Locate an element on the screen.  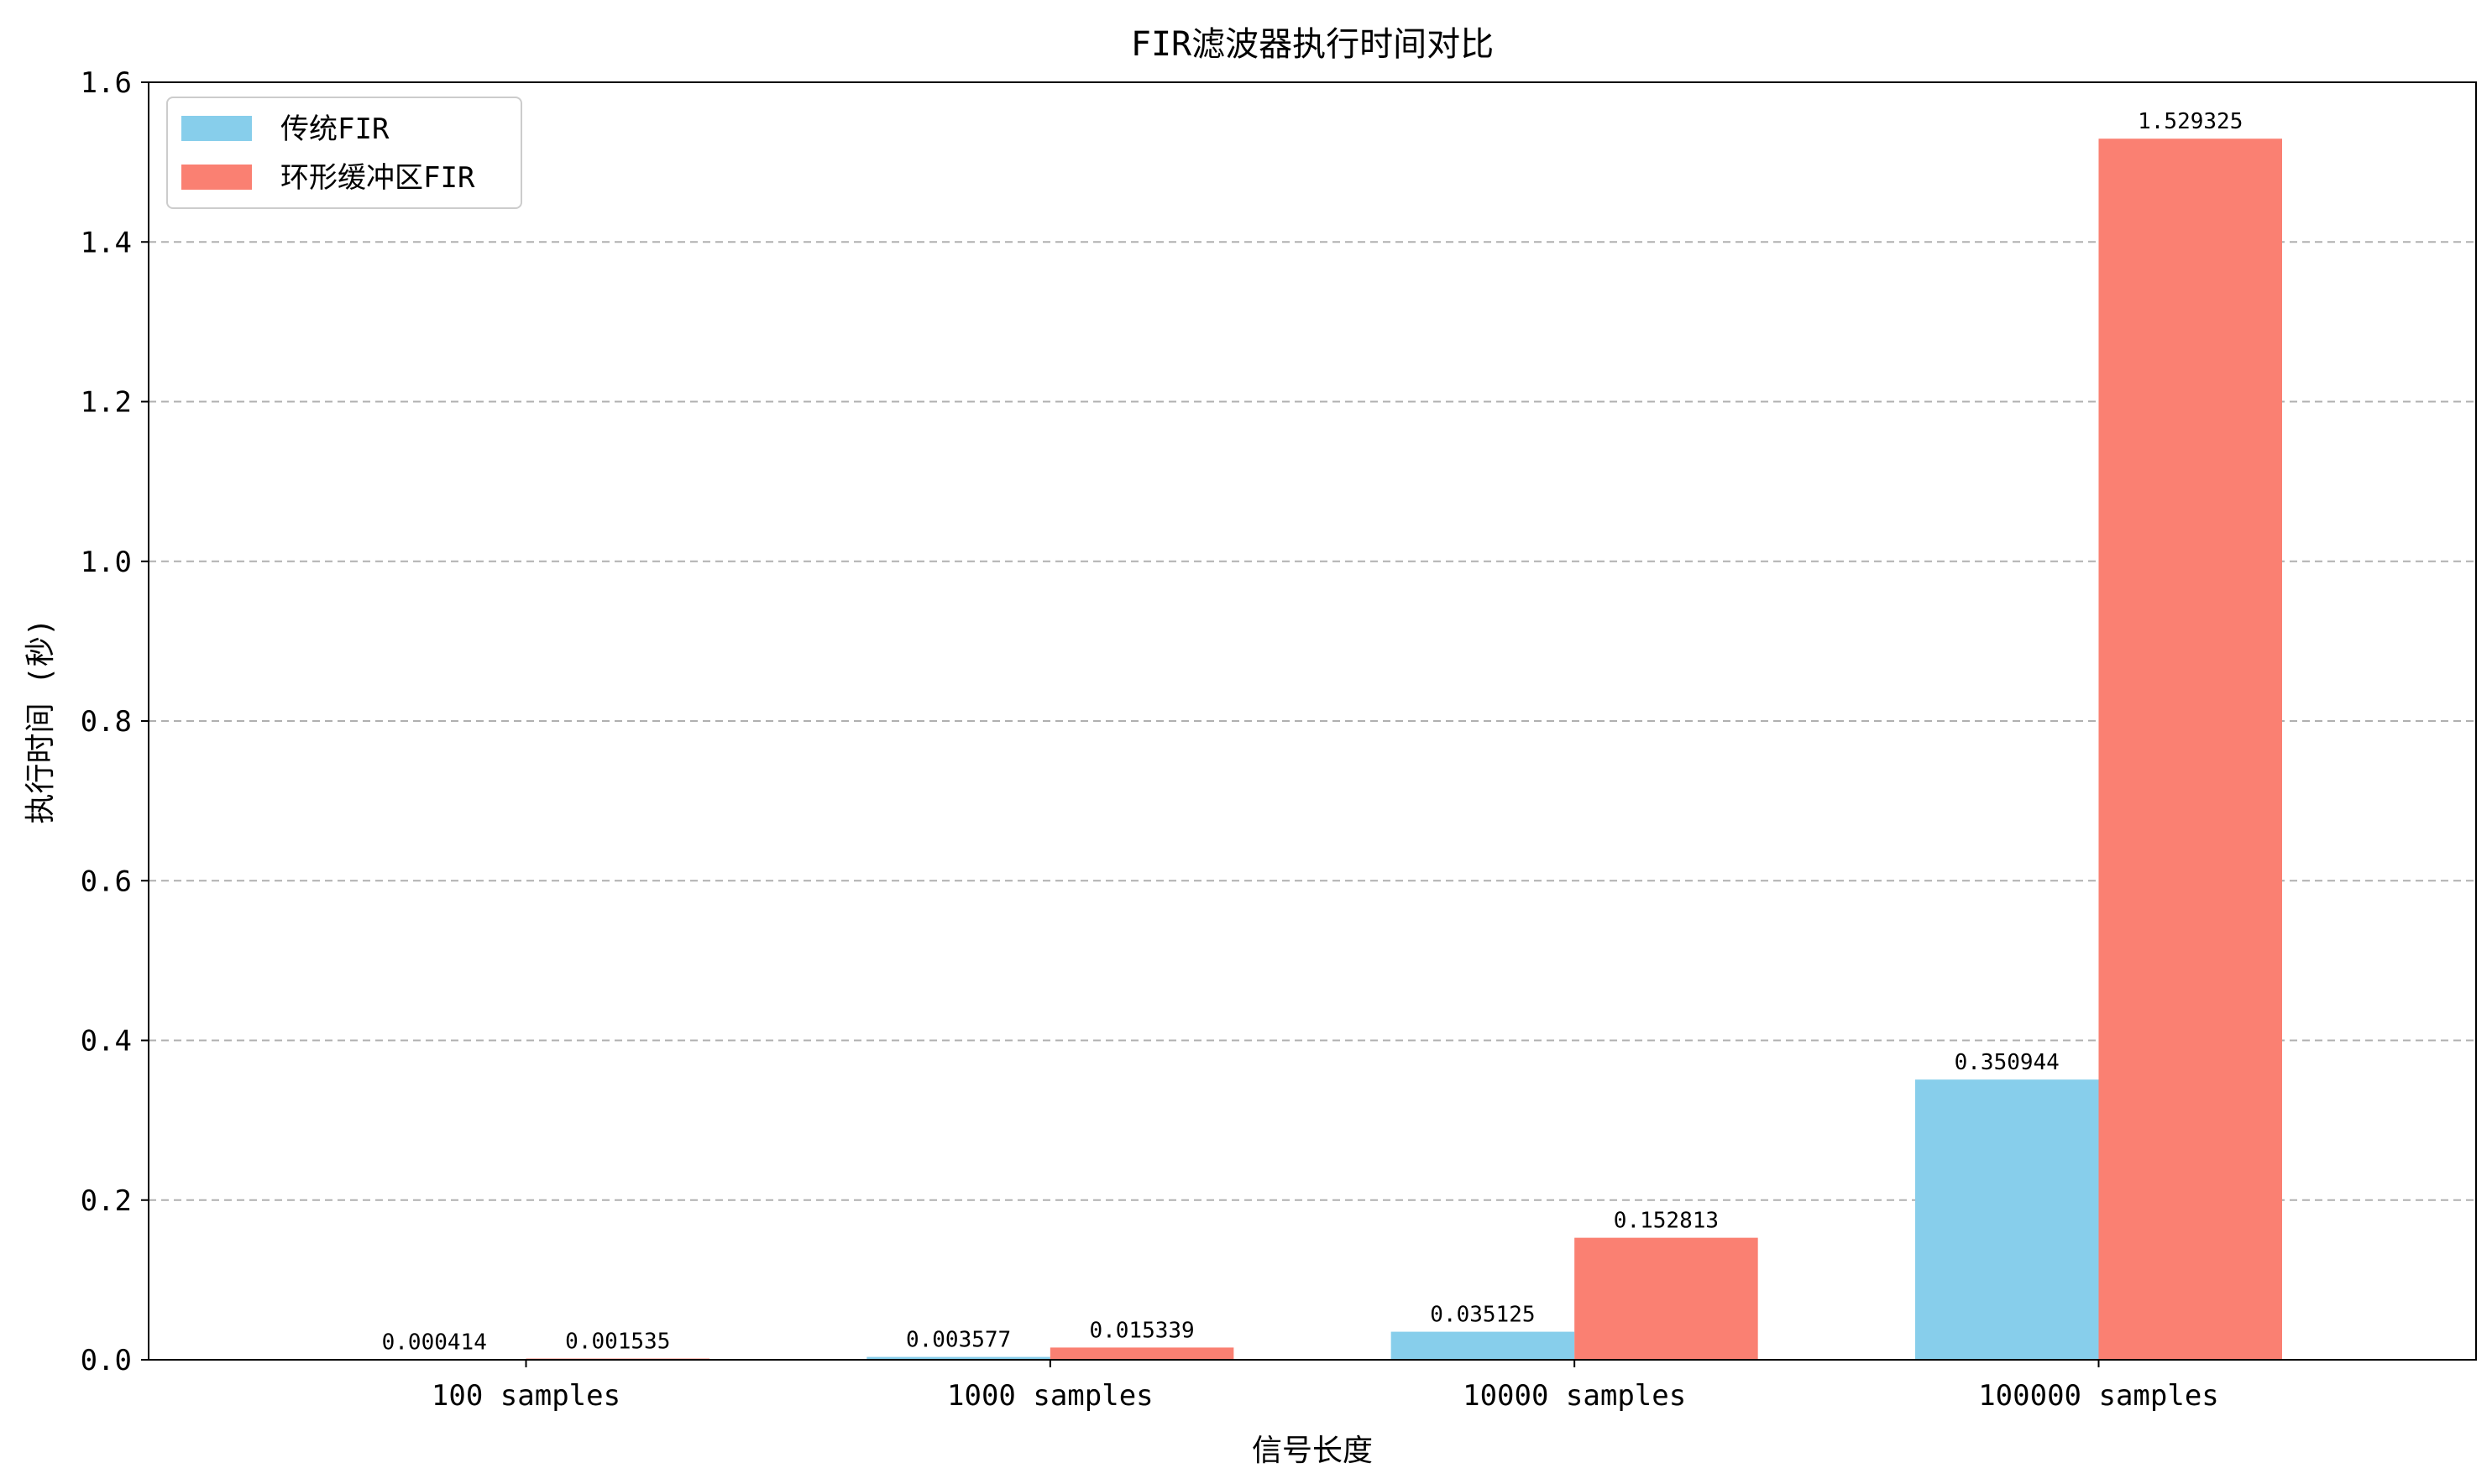
legend: 传统FIR 环形缓冲区FIR is located at coordinates (344, 153).